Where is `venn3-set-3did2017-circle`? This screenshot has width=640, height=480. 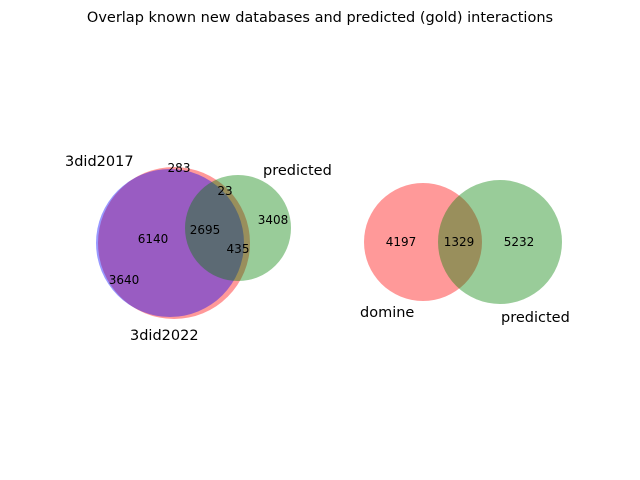 venn3-set-3did2017-circle is located at coordinates (174, 243).